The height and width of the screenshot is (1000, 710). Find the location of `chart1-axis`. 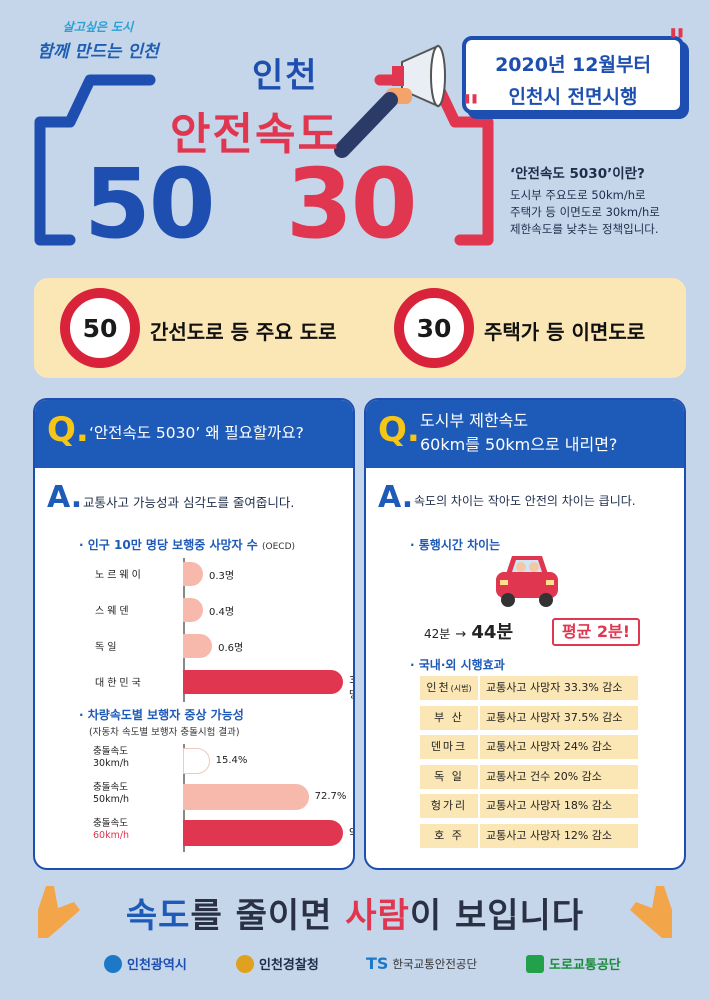

chart1-axis is located at coordinates (184, 630).